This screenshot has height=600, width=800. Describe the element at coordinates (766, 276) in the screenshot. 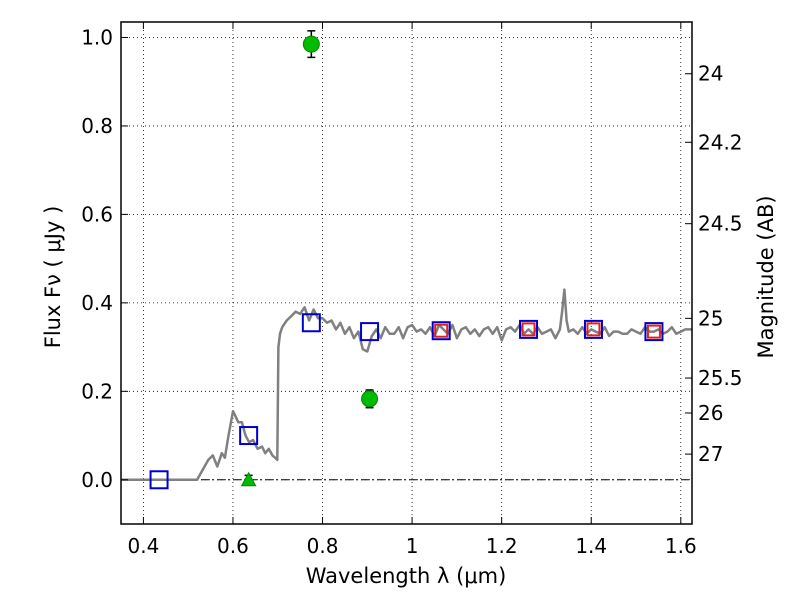

I see `y-right-axis-title: Magnitude (AB)` at that location.